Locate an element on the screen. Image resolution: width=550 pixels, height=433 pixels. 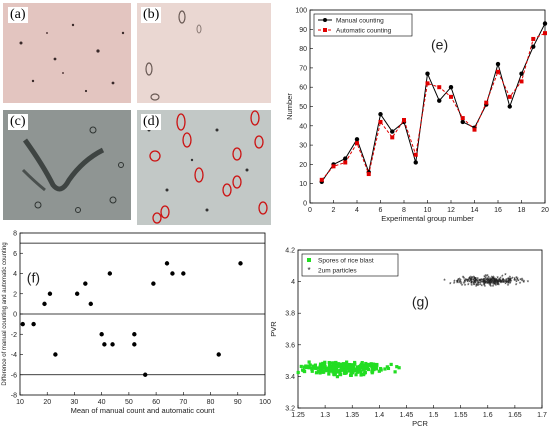
micrograph-a-texture is located at coordinates (72, 58).